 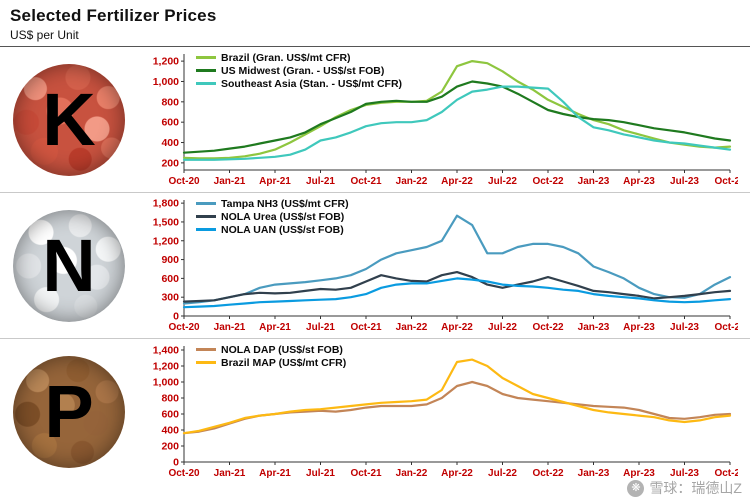 What do you see at coordinates (695, 488) in the screenshot?
I see `watermark-text: 雪球：瑞德山Z` at bounding box center [695, 488].